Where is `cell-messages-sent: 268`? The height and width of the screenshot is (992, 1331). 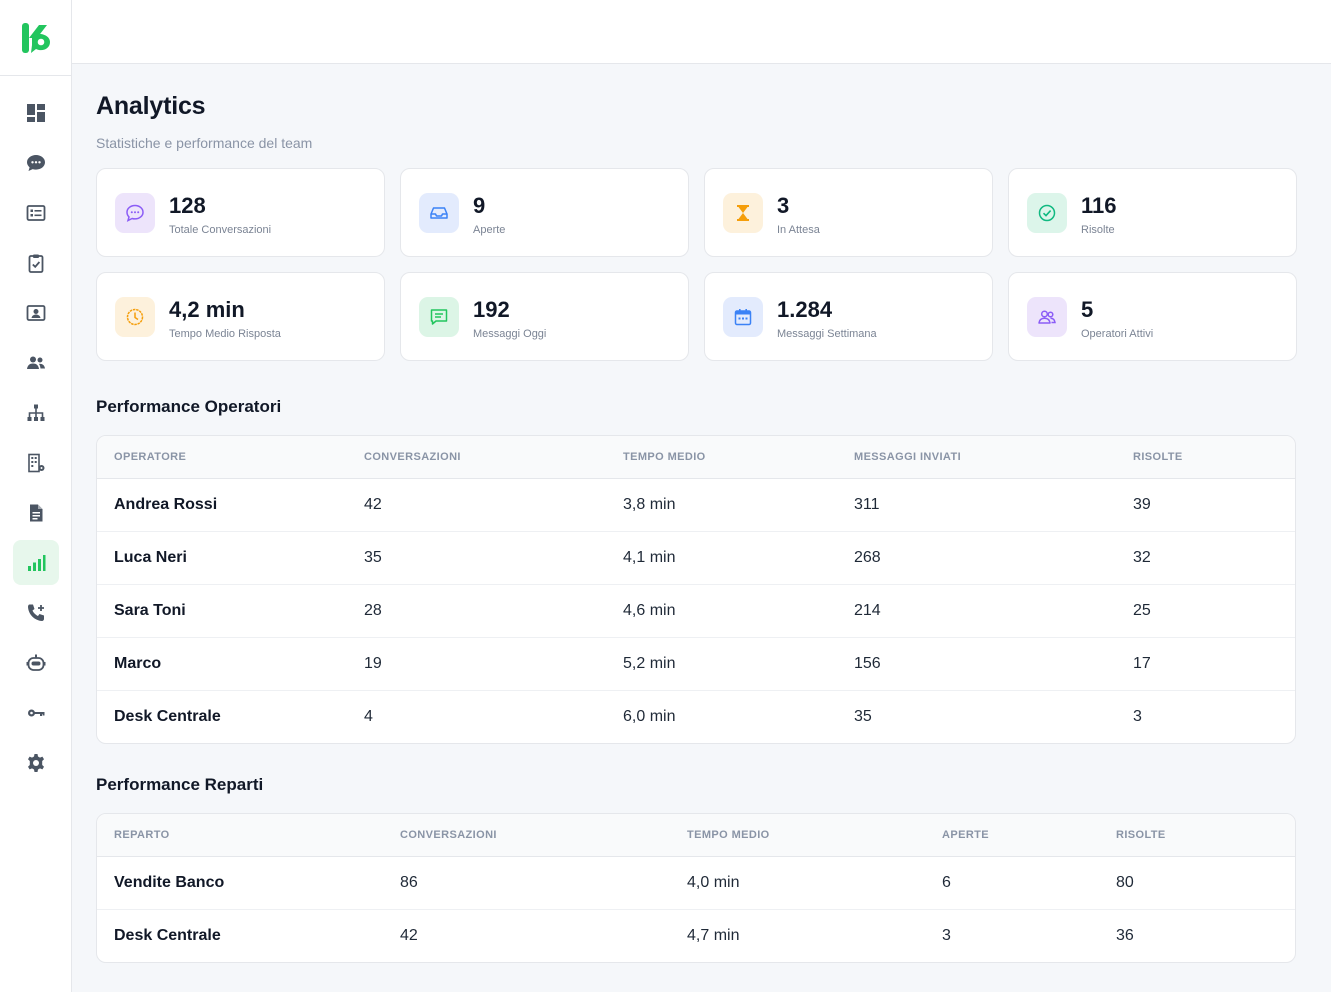
cell-messages-sent: 268 is located at coordinates (993, 558).